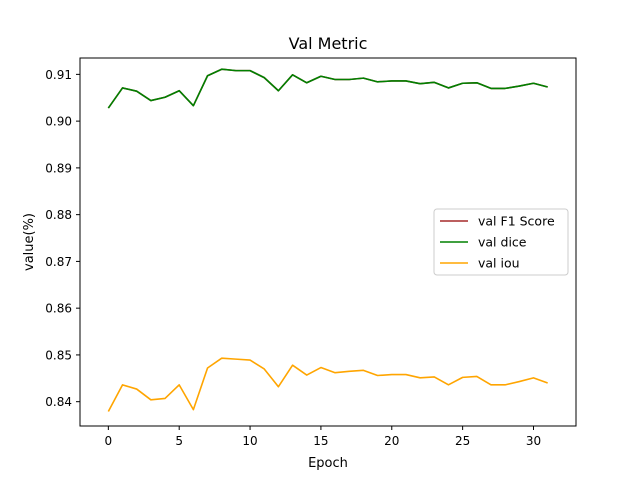  I want to click on x-axis-label: Epoch, so click(328, 463).